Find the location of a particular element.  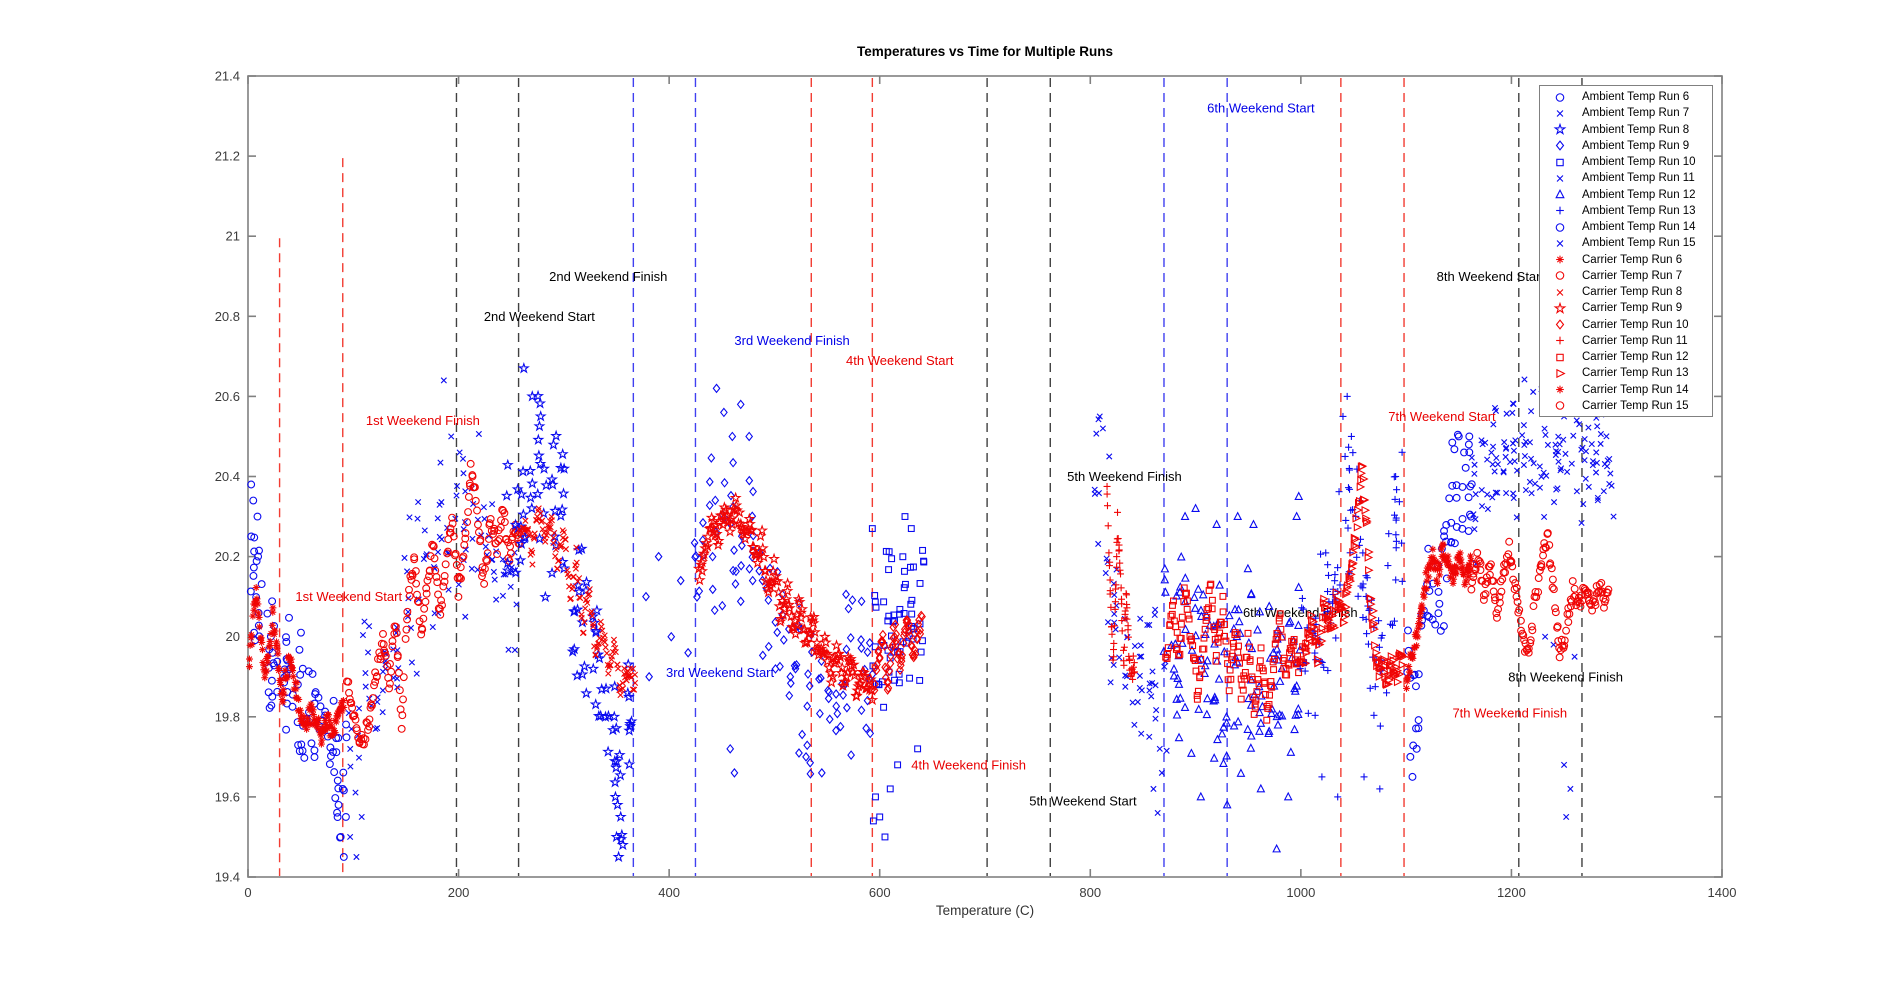

legend-item: Ambient Temp Run 15 is located at coordinates (1628, 243).